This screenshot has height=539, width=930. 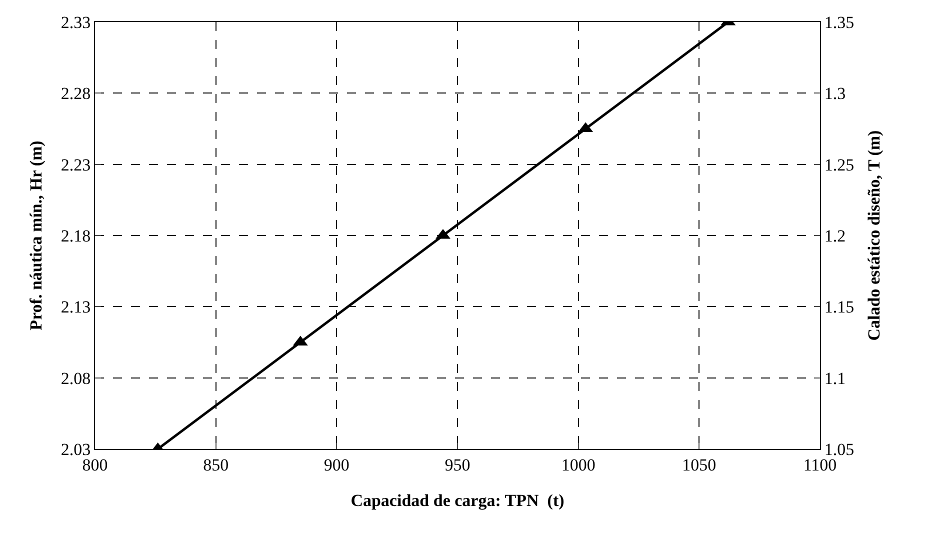 I want to click on y-axis-title: Prof. náutica mín., Hr (m), so click(x=36, y=235).